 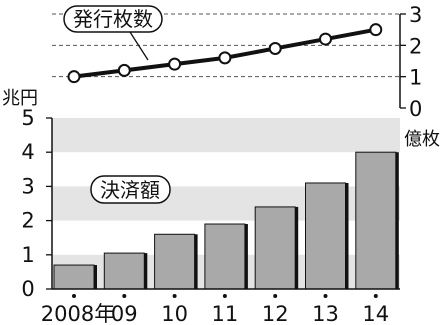 What do you see at coordinates (415, 46) in the screenshot?
I see `line-y-tick-label: 2` at bounding box center [415, 46].